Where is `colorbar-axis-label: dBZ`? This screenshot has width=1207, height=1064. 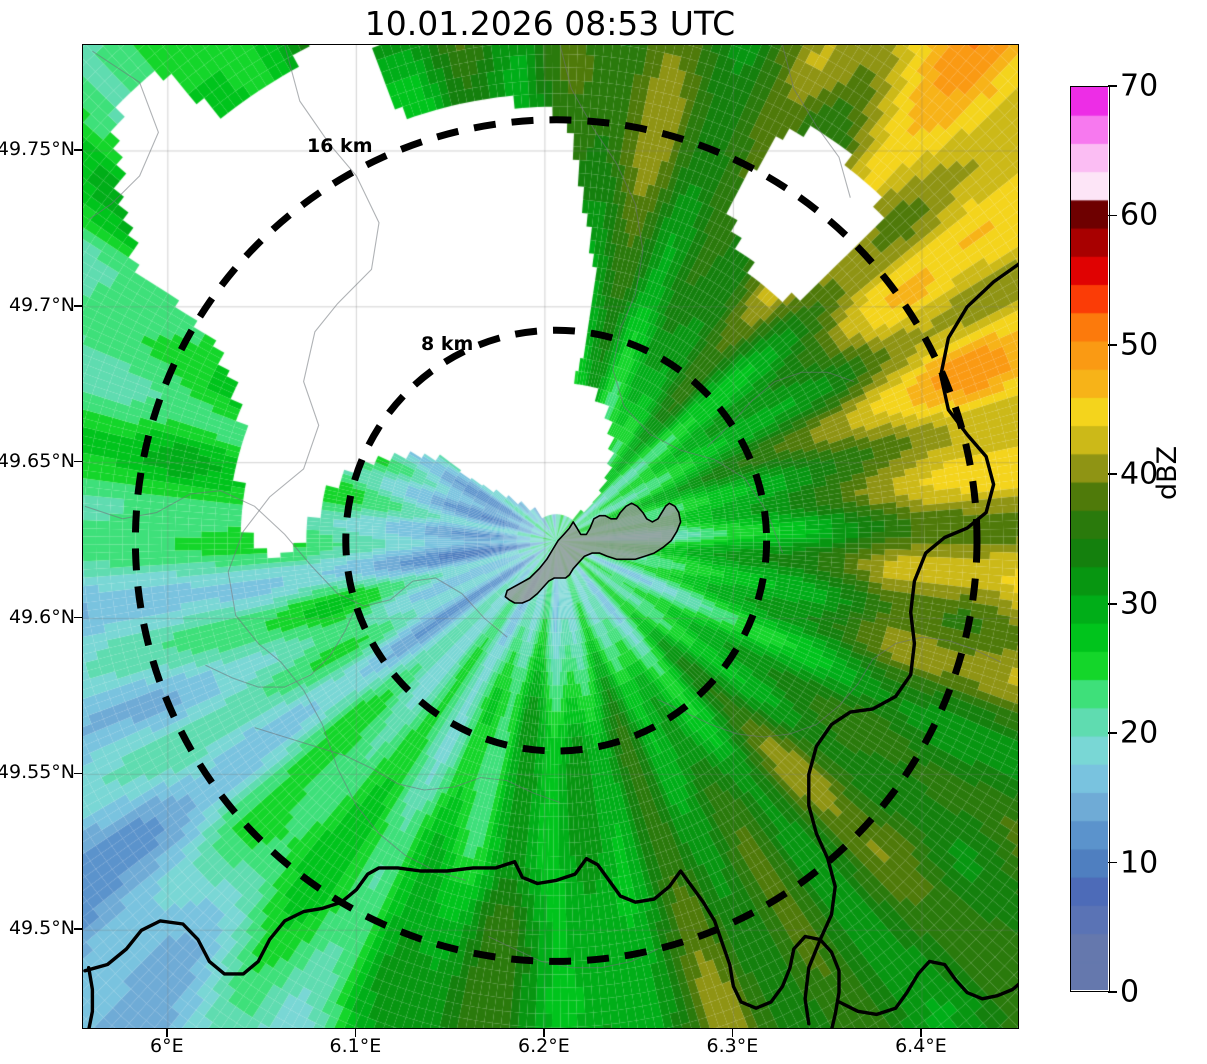
colorbar-axis-label: dBZ is located at coordinates (1167, 472).